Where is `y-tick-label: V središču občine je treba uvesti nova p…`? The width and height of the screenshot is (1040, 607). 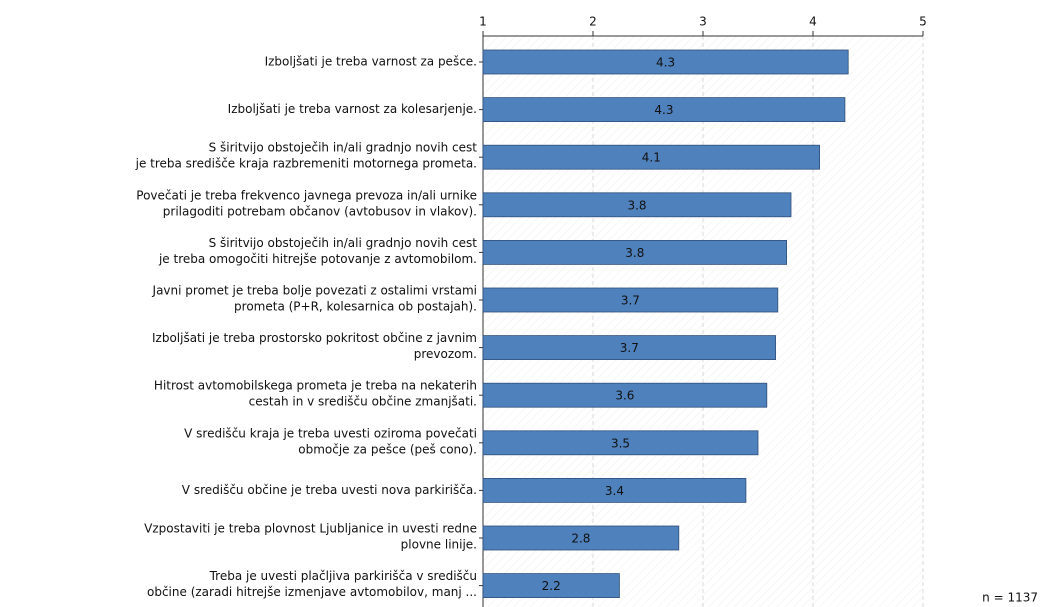 y-tick-label: V središču občine je treba uvesti nova p… is located at coordinates (329, 490).